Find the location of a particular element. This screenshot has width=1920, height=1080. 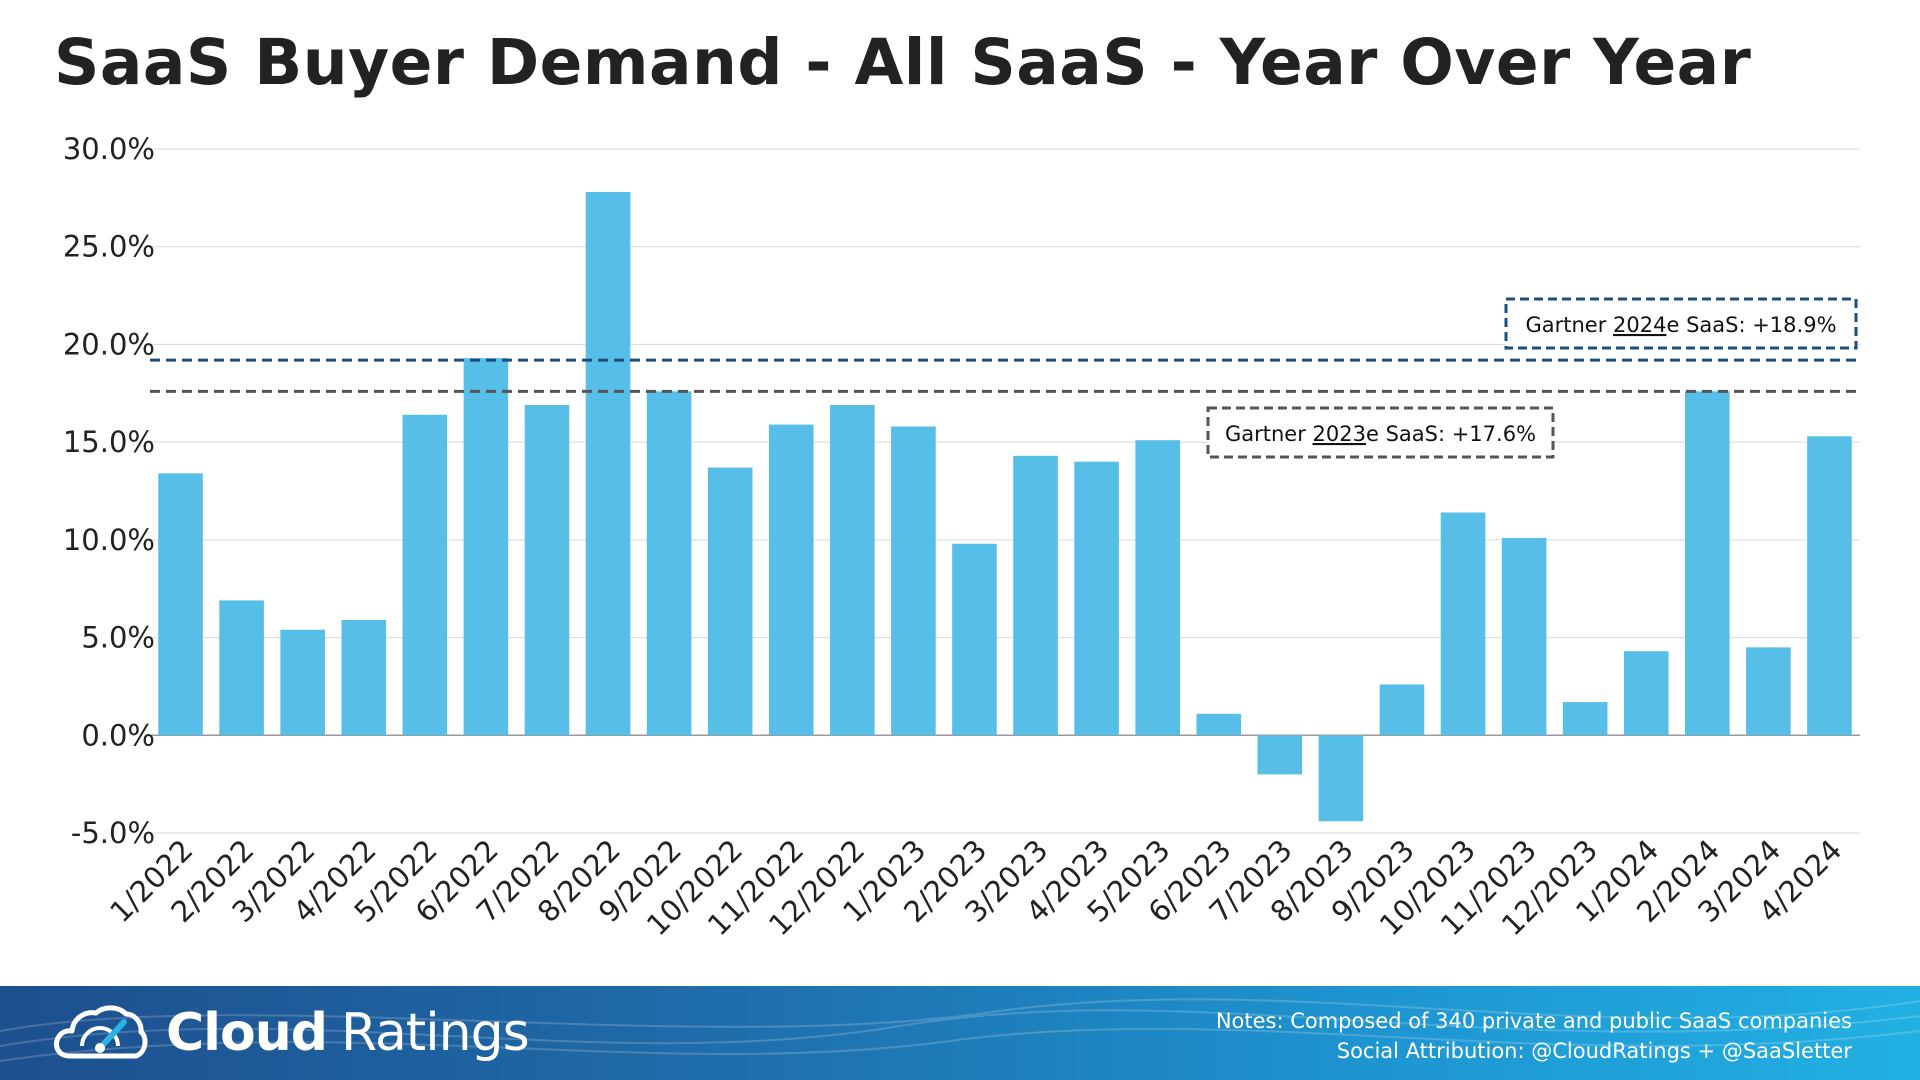

cloud-gauge-icon is located at coordinates (101, 1032).